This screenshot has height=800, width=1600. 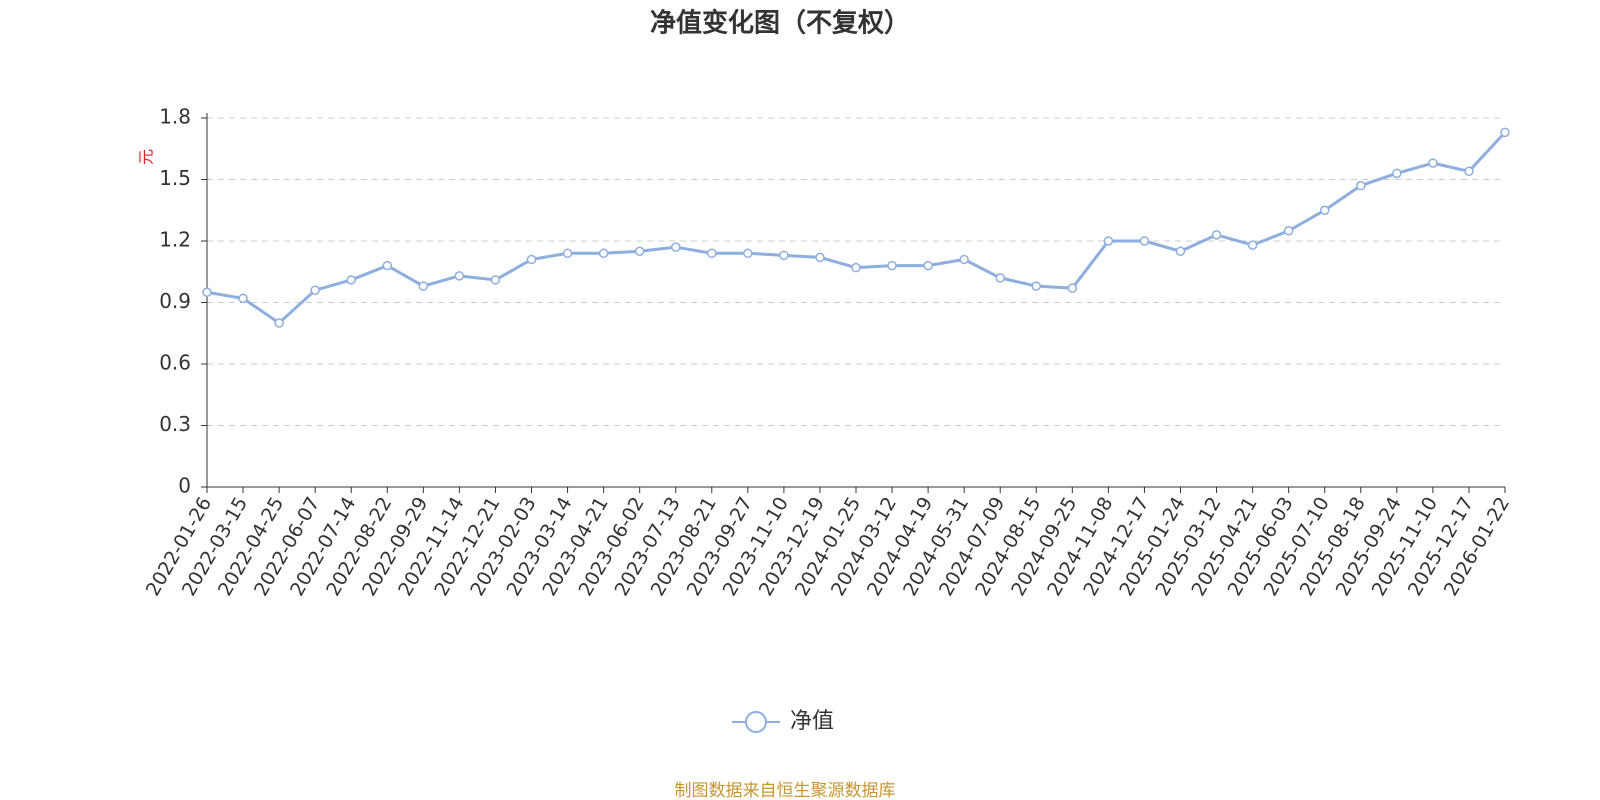 I want to click on y-tick-label: 0.6, so click(x=175, y=363).